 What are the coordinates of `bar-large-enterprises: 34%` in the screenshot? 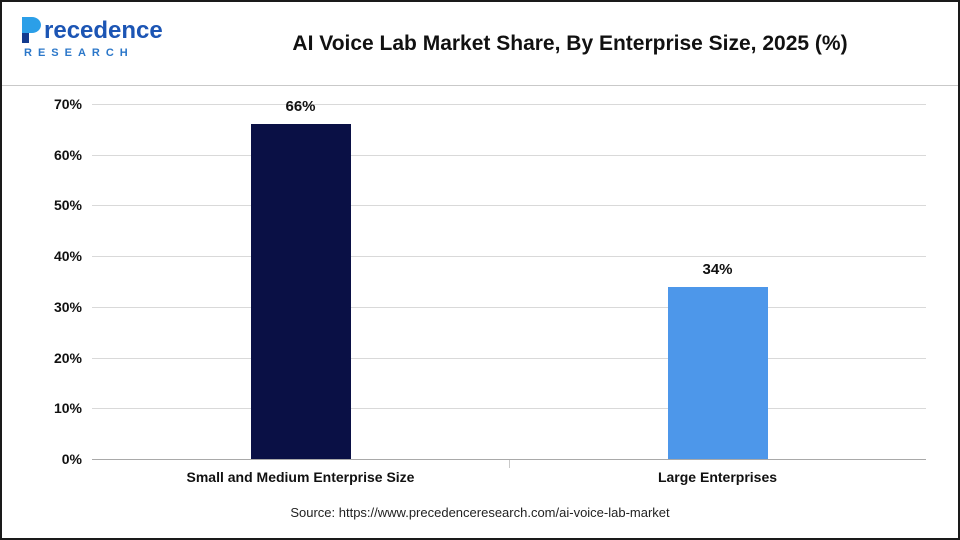 It's located at (717, 360).